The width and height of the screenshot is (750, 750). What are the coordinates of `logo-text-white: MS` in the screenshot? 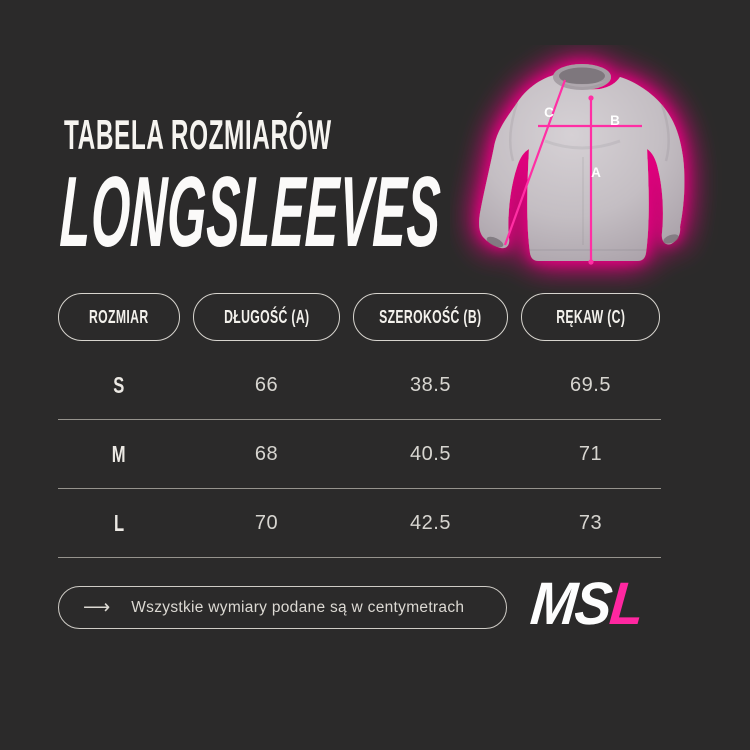 It's located at (570, 603).